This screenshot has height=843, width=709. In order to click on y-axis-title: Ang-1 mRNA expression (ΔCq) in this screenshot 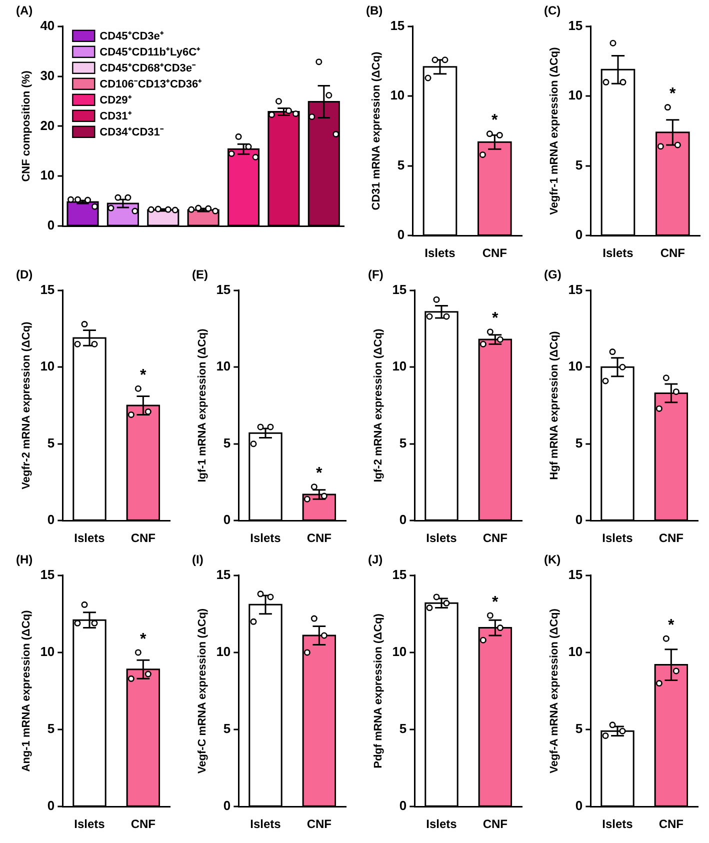, I will do `click(26, 691)`.